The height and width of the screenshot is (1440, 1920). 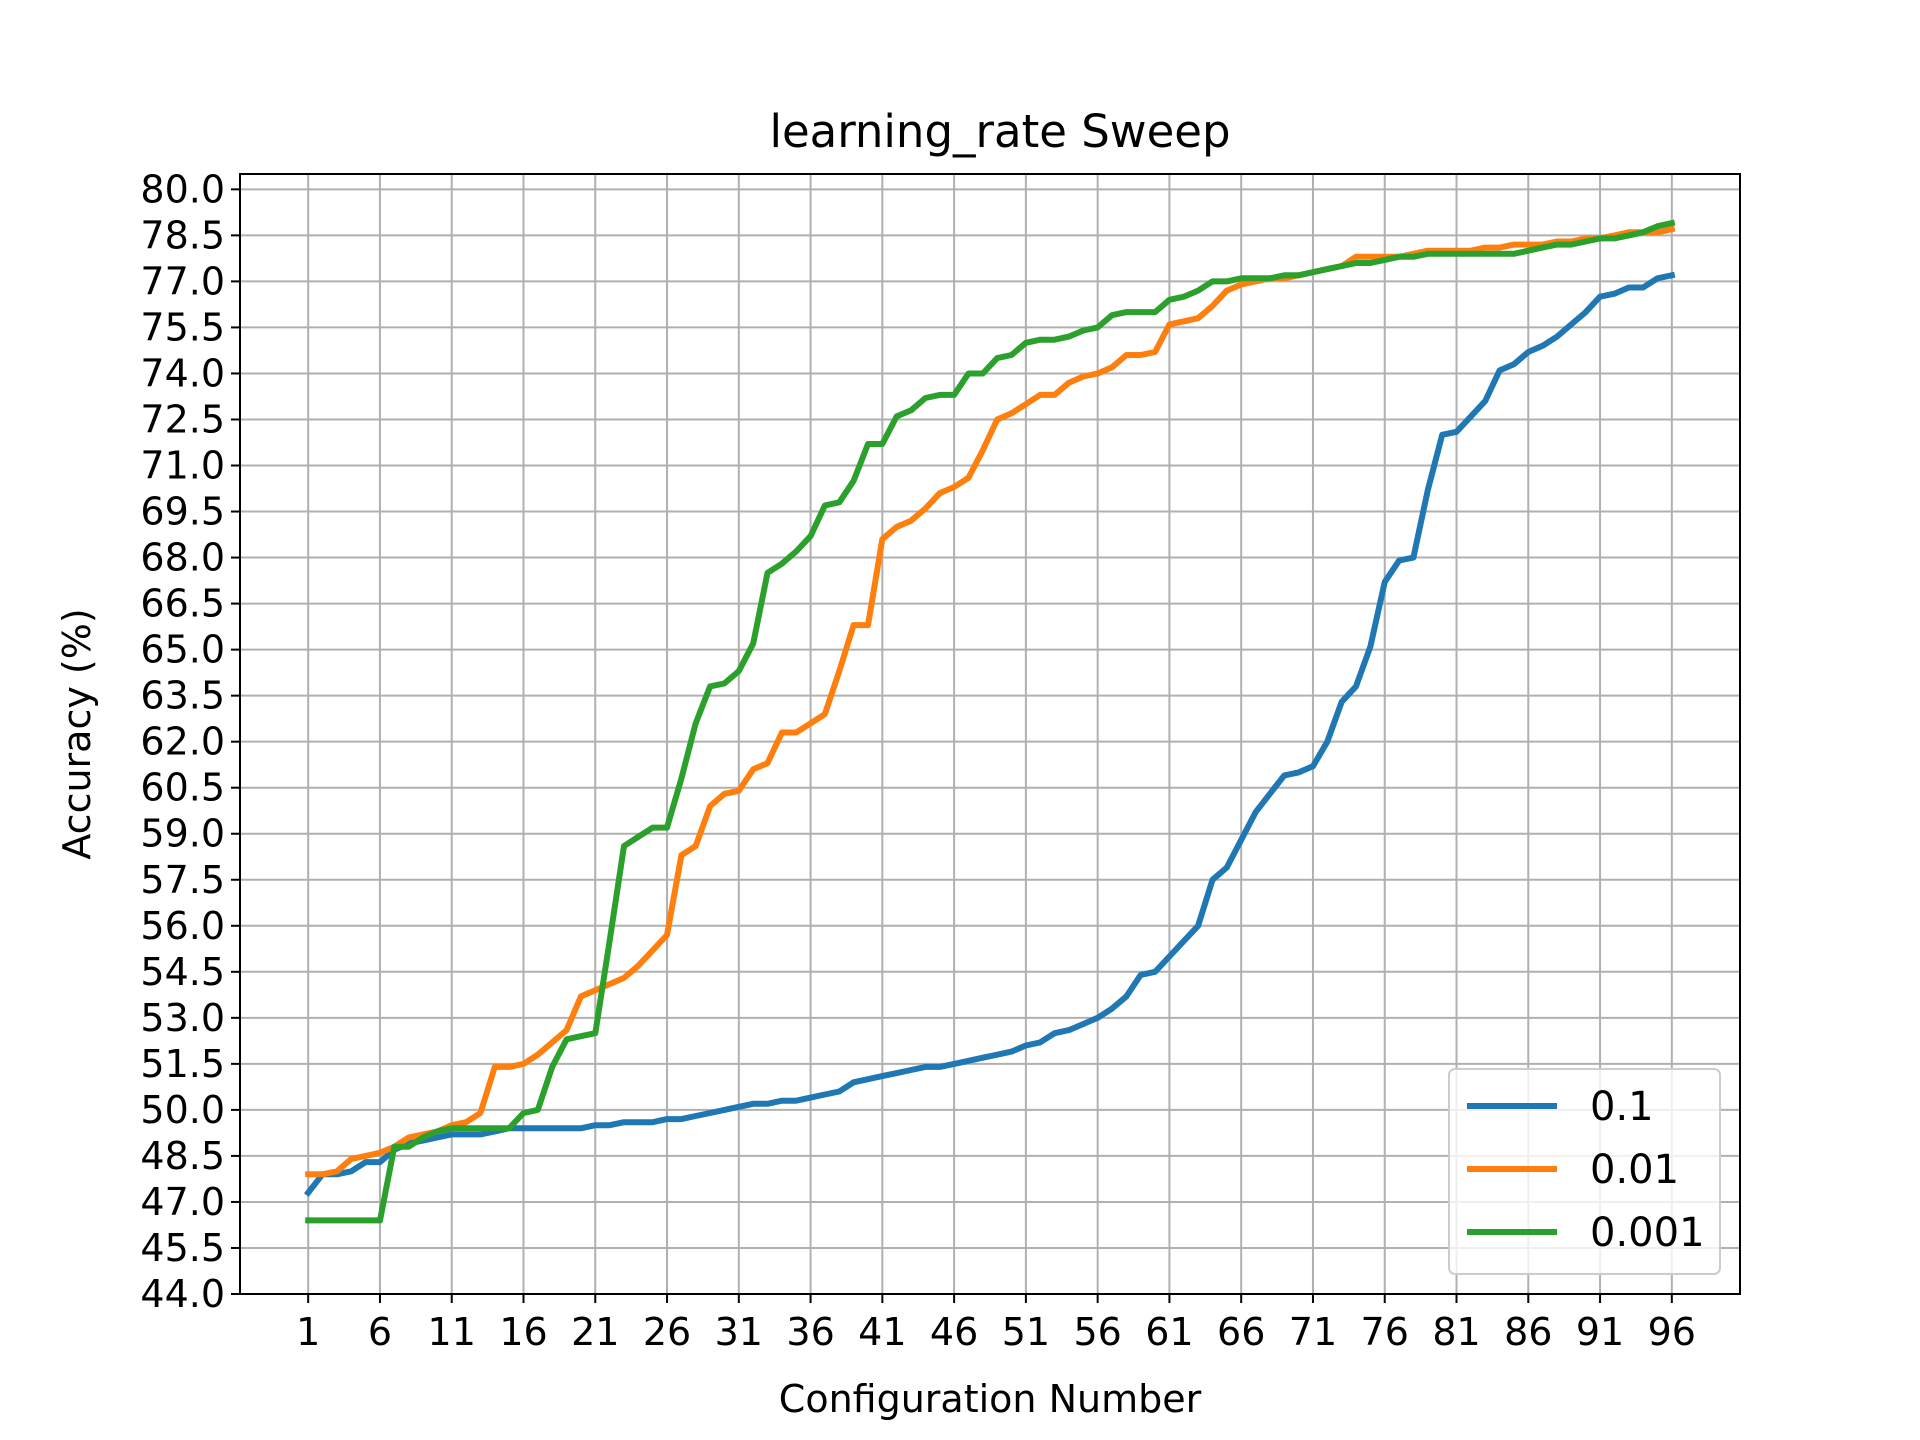 I want to click on x-tick-label: 1, so click(x=308, y=1332).